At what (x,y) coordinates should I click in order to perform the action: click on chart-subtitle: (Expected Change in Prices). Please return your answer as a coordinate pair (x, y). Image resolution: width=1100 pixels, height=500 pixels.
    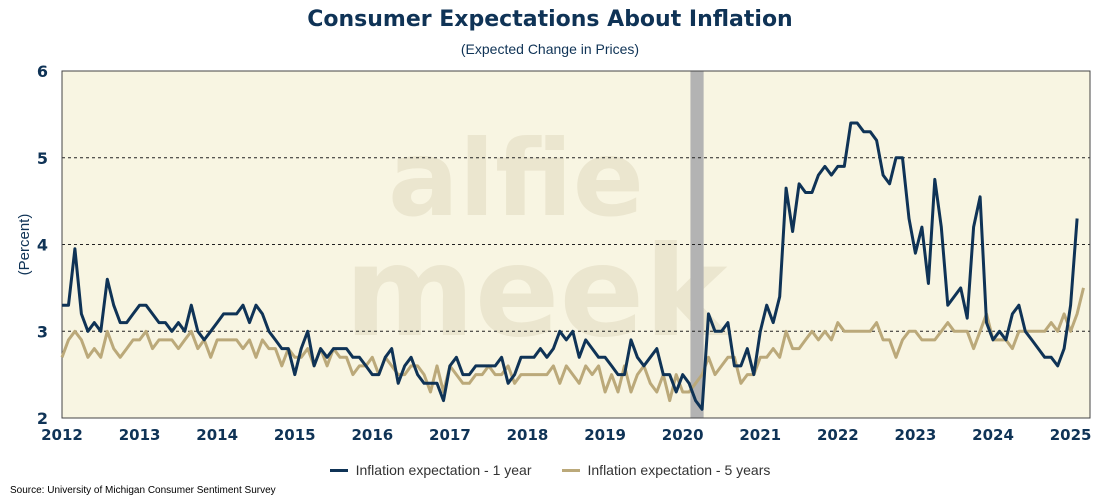
    Looking at the image, I should click on (550, 49).